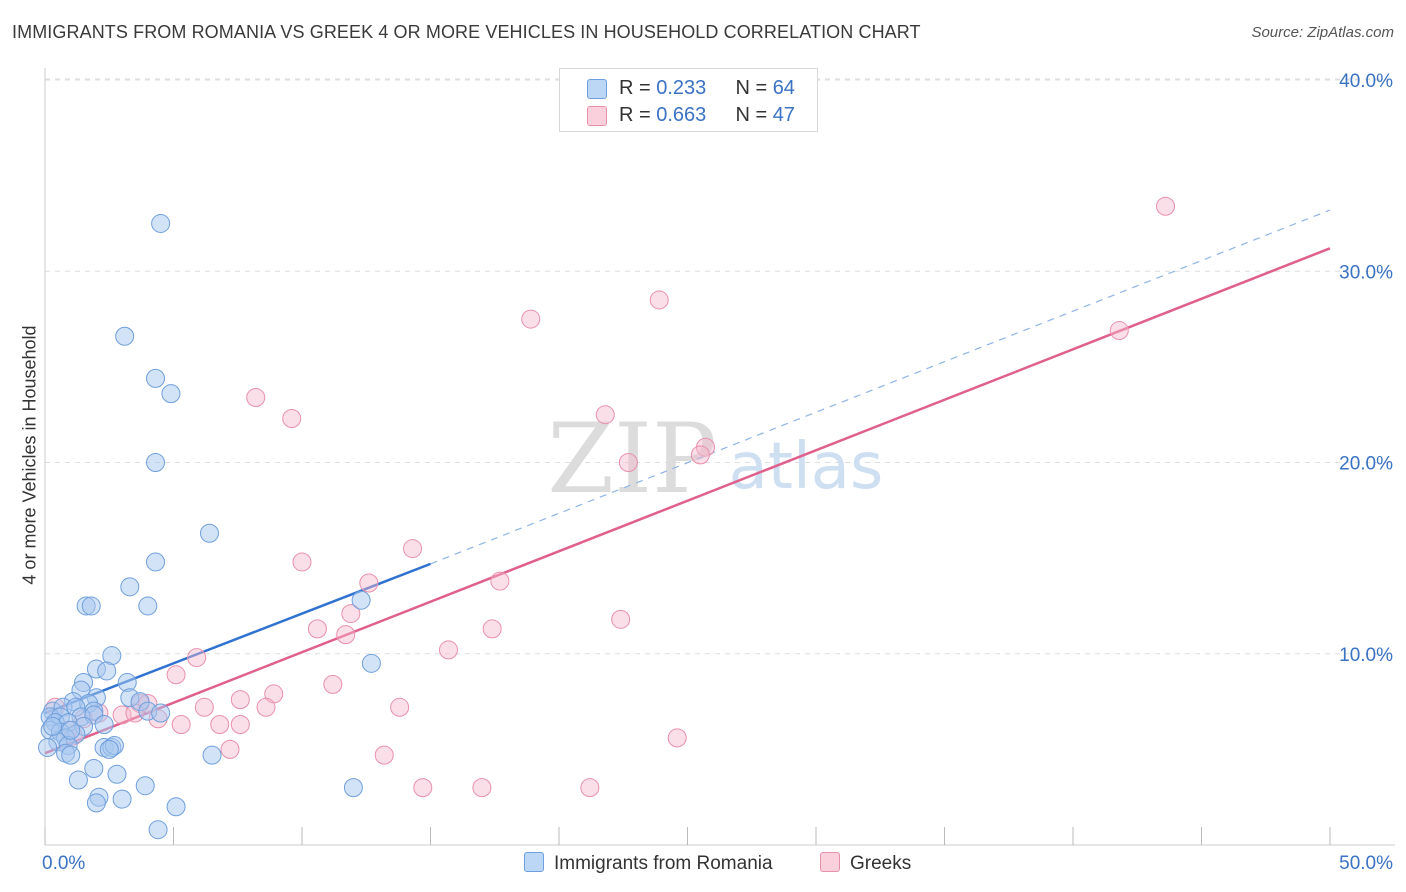  What do you see at coordinates (783, 88) in the screenshot?
I see `legend-n-value-1: 64` at bounding box center [783, 88].